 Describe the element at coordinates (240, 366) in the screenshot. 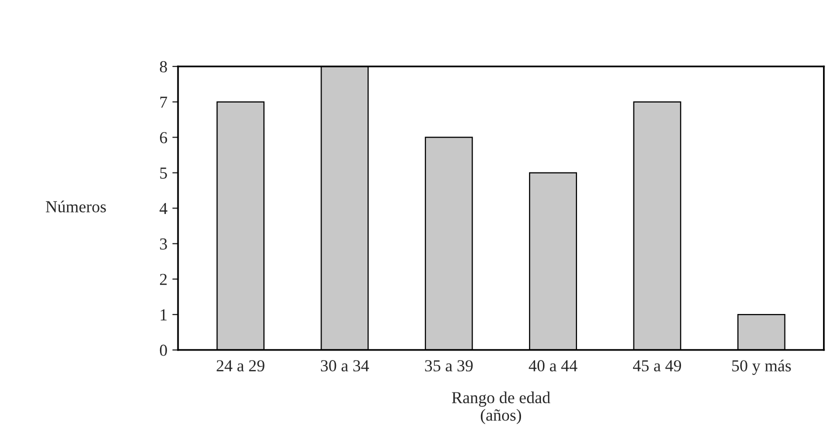

I see `x-tick-label: 24 a 29` at that location.